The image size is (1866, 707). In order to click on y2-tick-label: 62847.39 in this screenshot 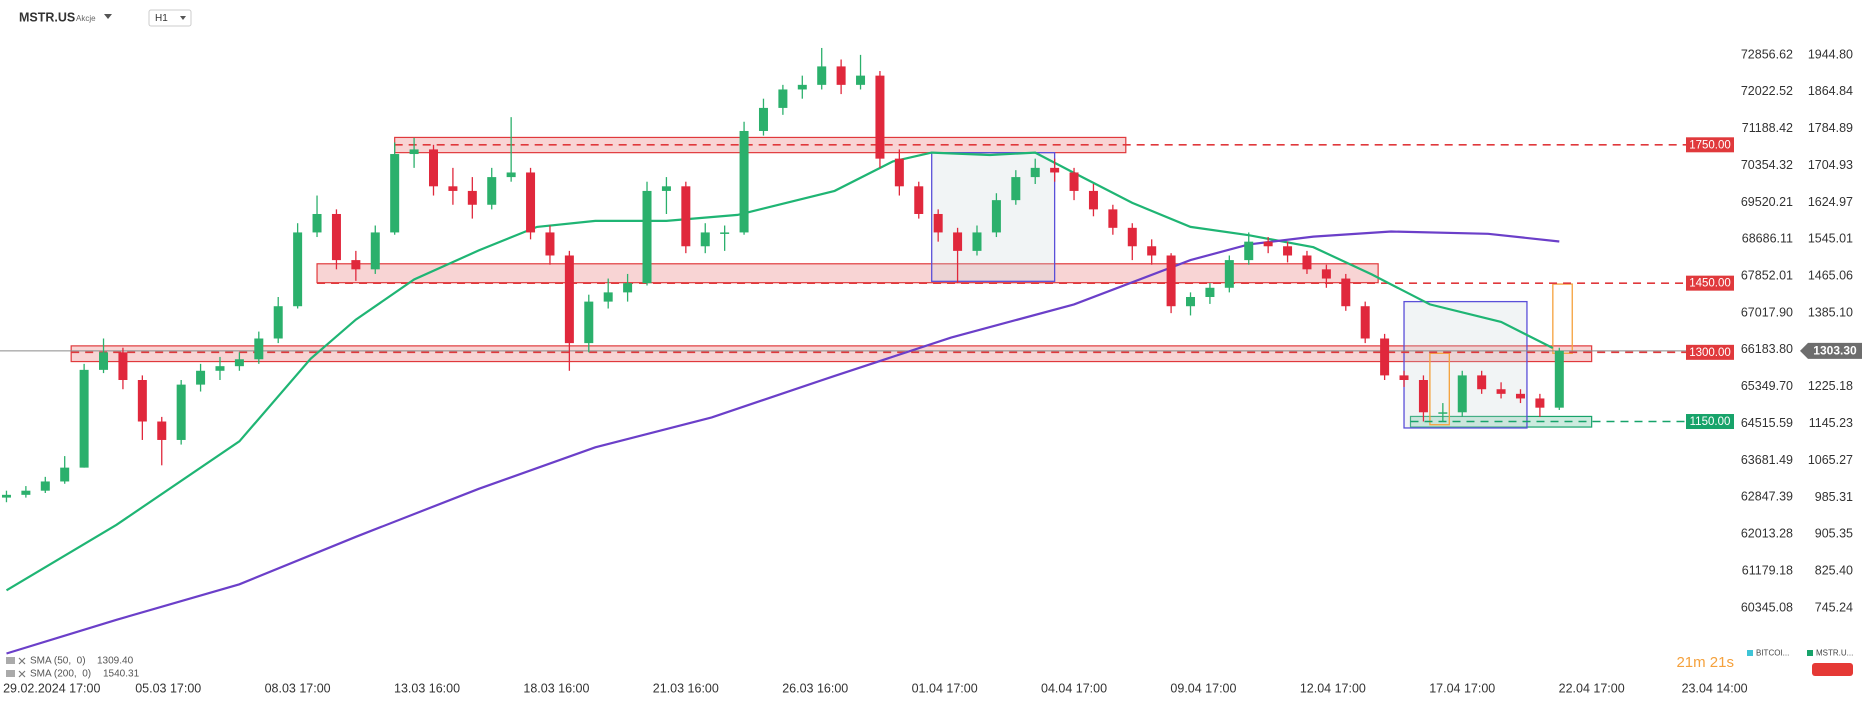, I will do `click(1767, 497)`.